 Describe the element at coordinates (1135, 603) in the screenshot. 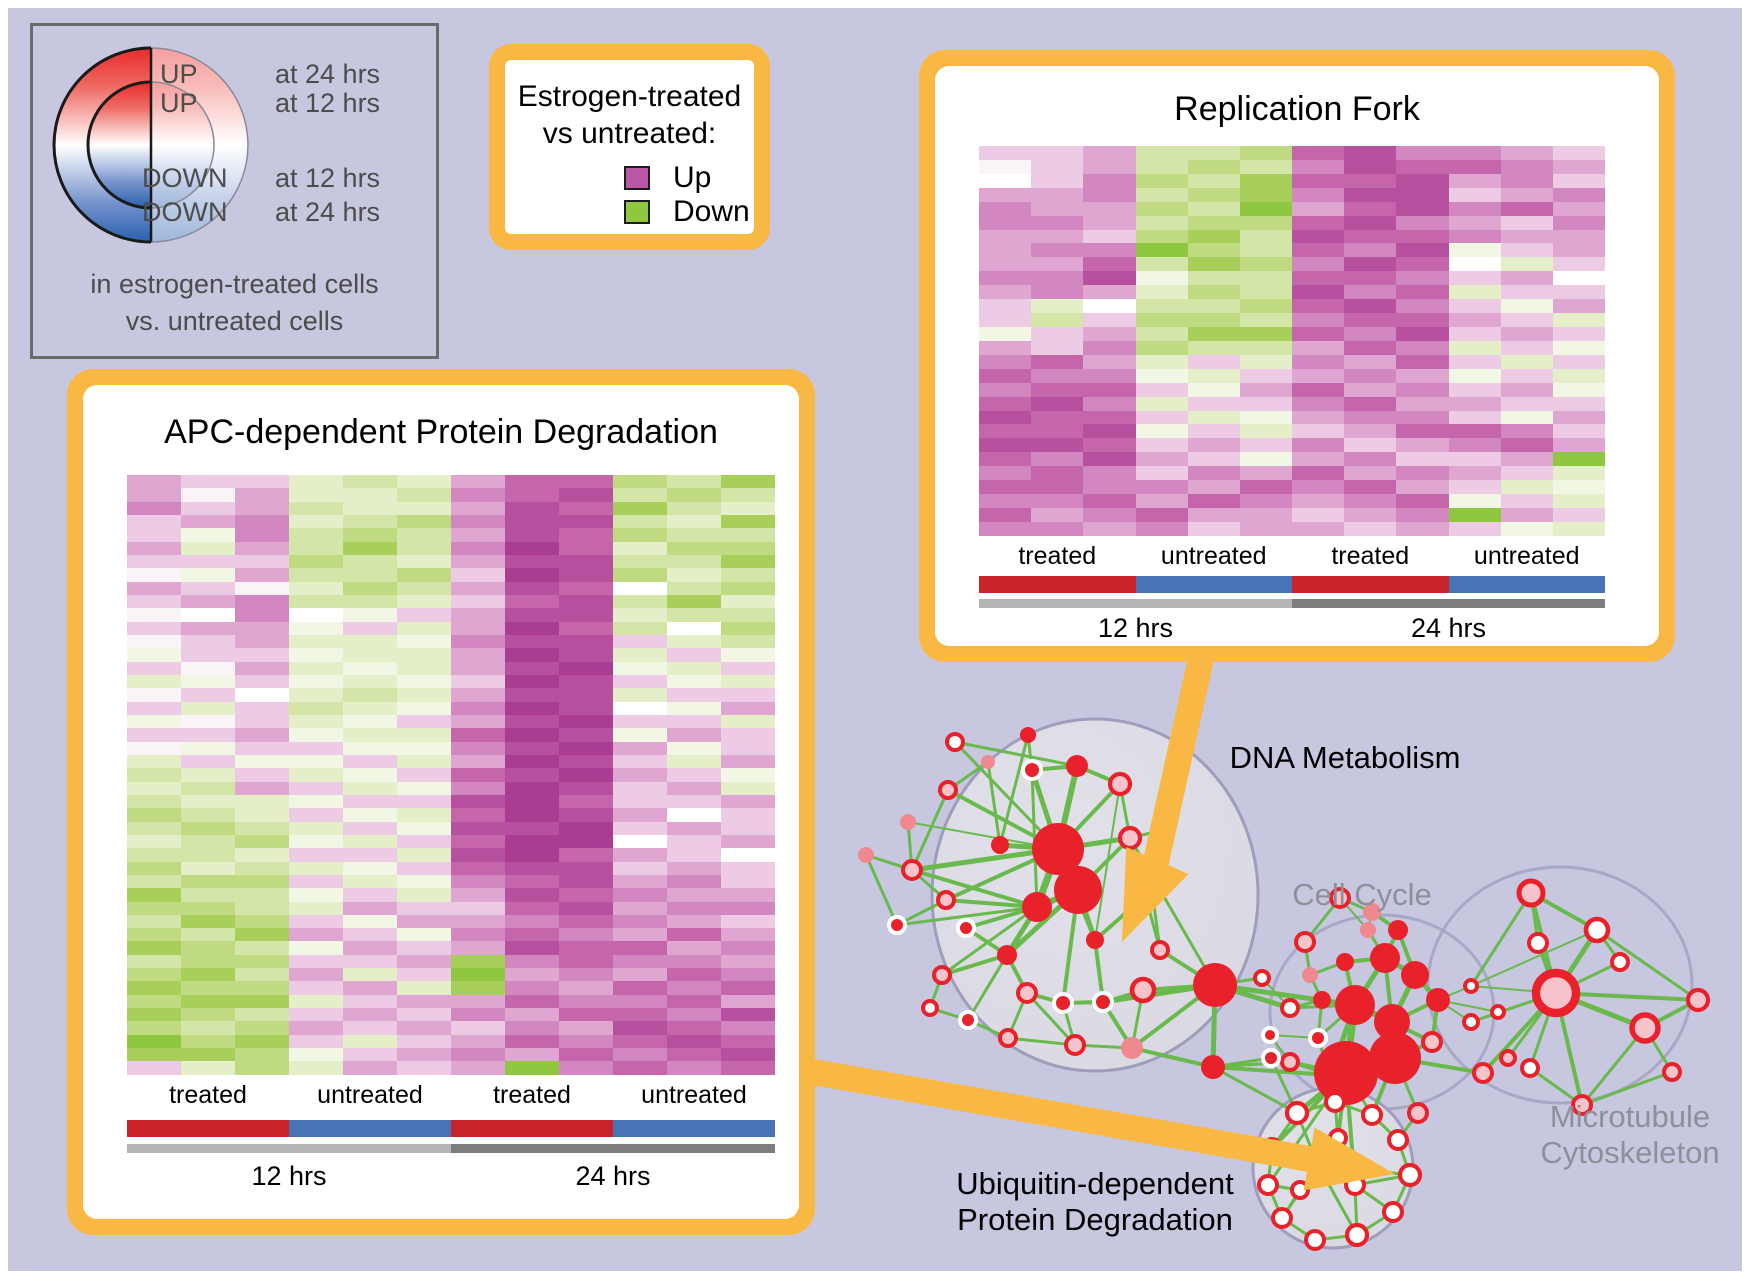

I see `hr12-bar` at that location.